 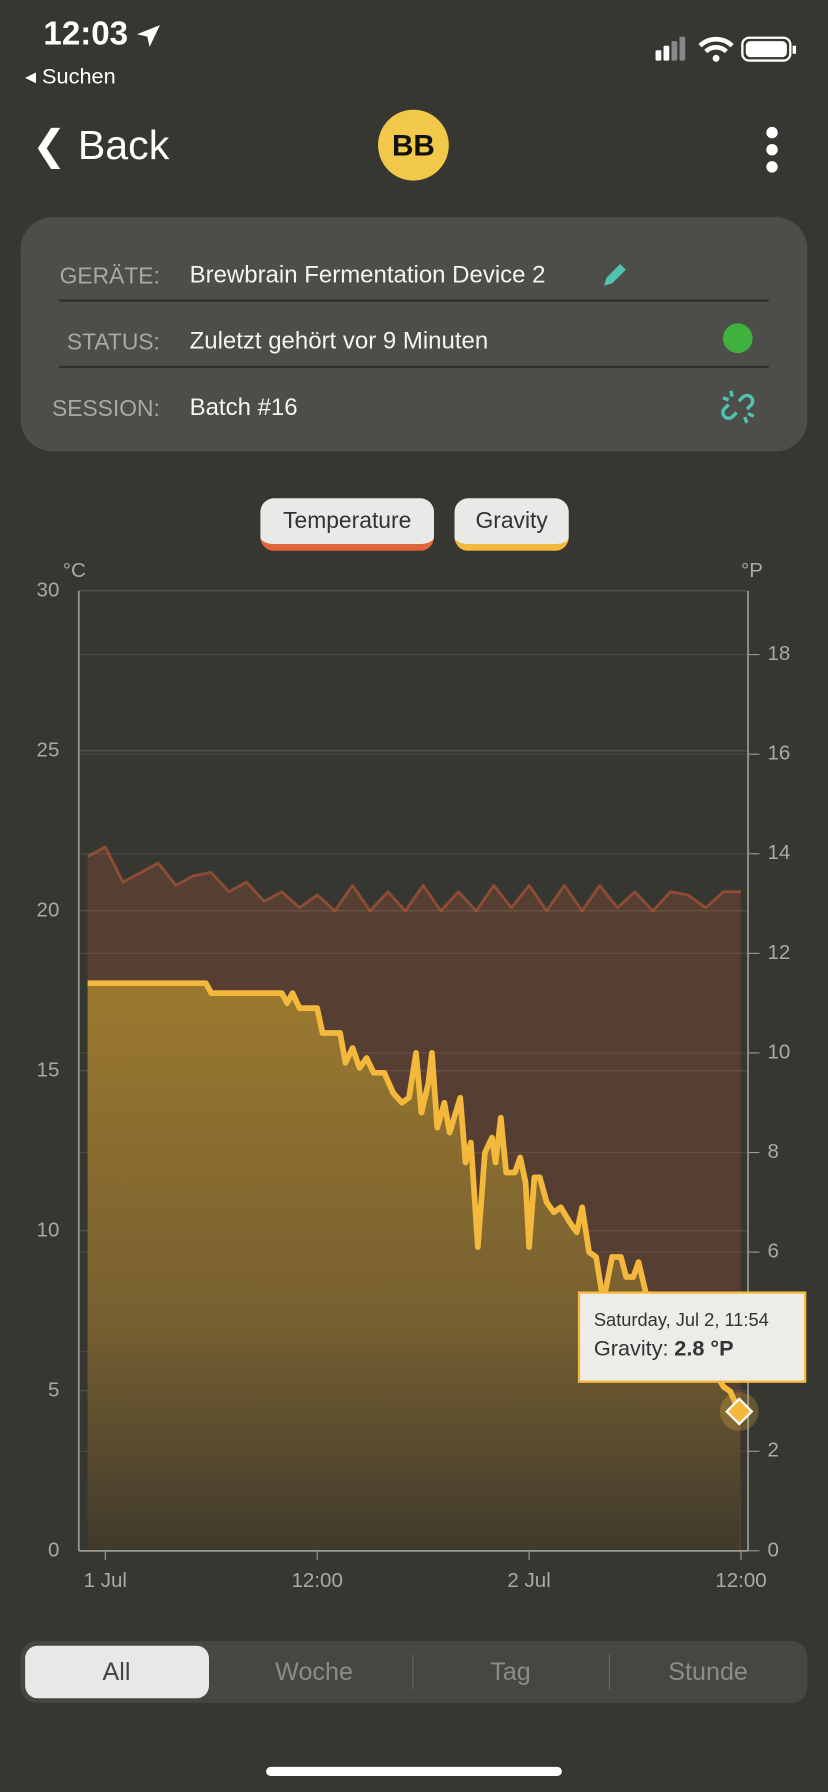 What do you see at coordinates (105, 1580) in the screenshot?
I see `x-tick-label: 1 Jul` at bounding box center [105, 1580].